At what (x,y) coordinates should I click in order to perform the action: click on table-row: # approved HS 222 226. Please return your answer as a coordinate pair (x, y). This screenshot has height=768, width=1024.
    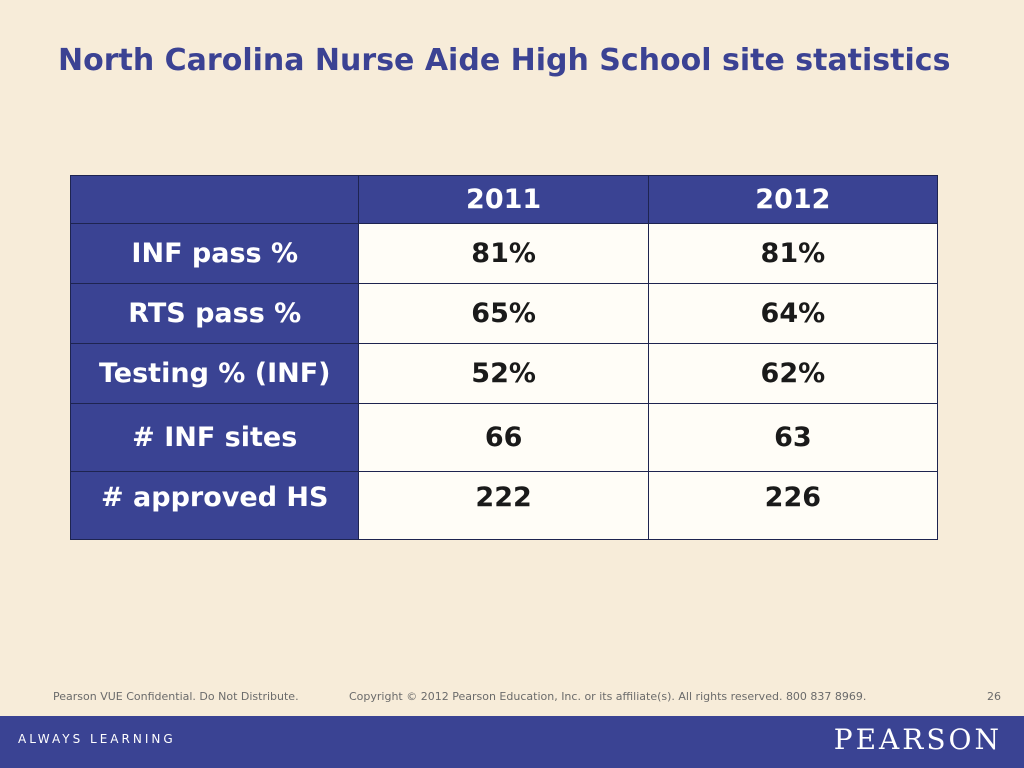
    Looking at the image, I should click on (504, 505).